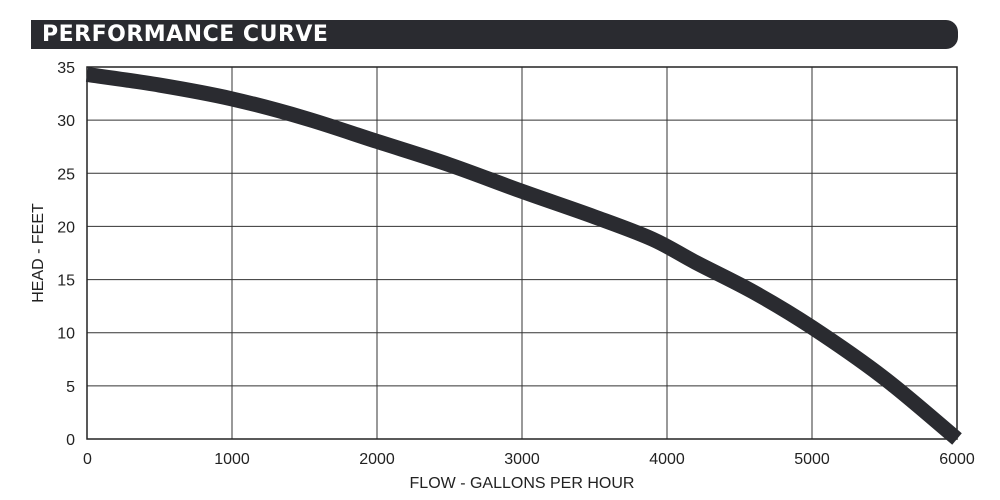 Image resolution: width=1000 pixels, height=500 pixels. What do you see at coordinates (70, 387) in the screenshot?
I see `y-tick-label: 5` at bounding box center [70, 387].